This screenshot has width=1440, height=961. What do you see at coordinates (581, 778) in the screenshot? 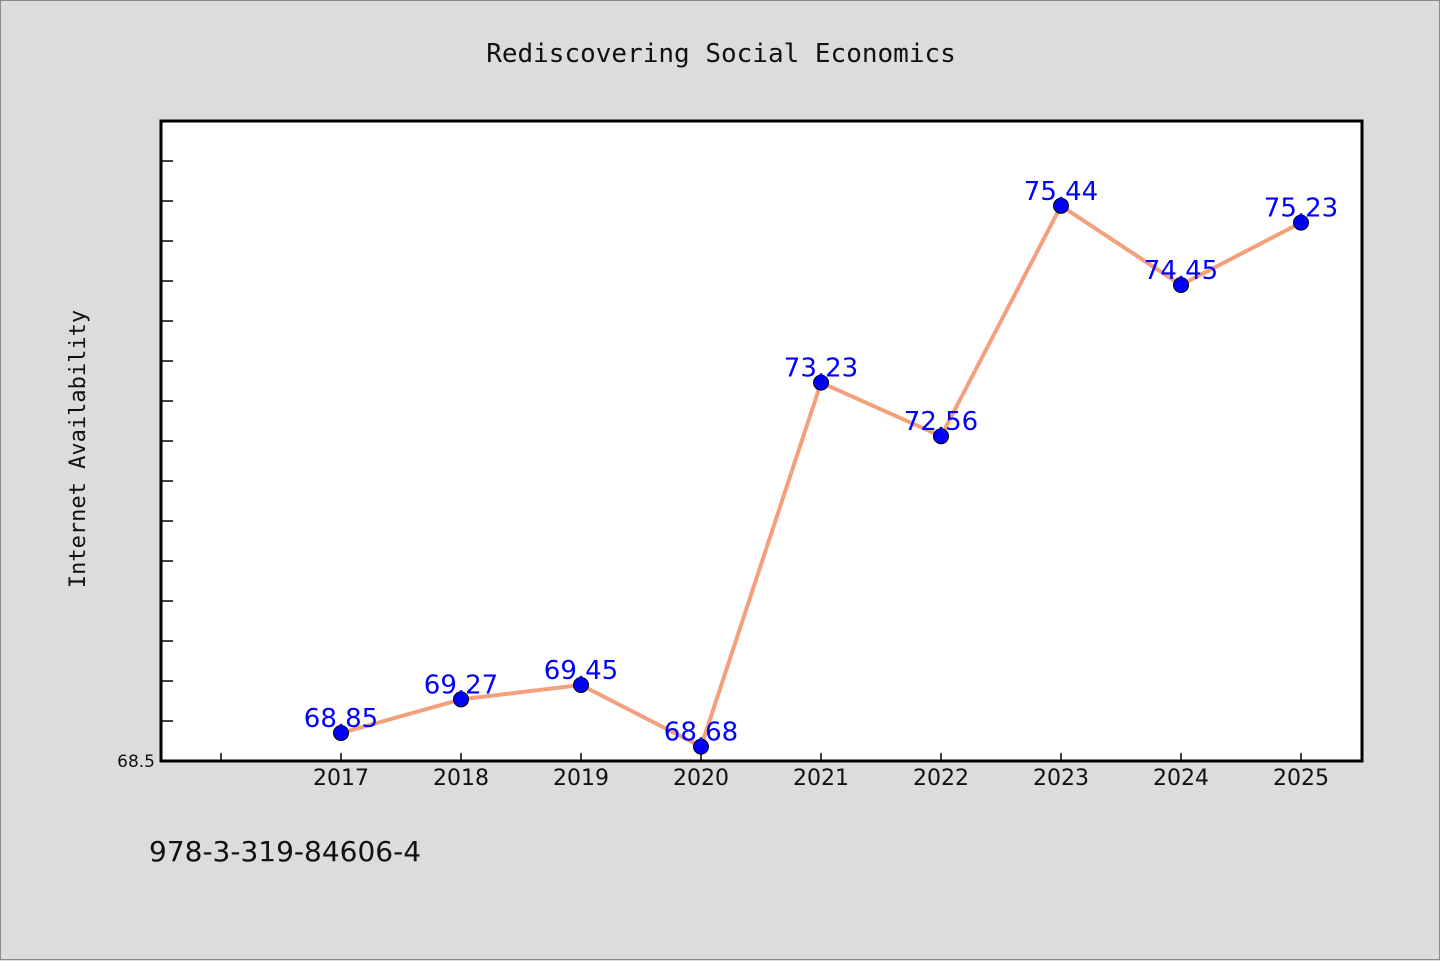
I see `x-tick-label: 2019` at bounding box center [581, 778].